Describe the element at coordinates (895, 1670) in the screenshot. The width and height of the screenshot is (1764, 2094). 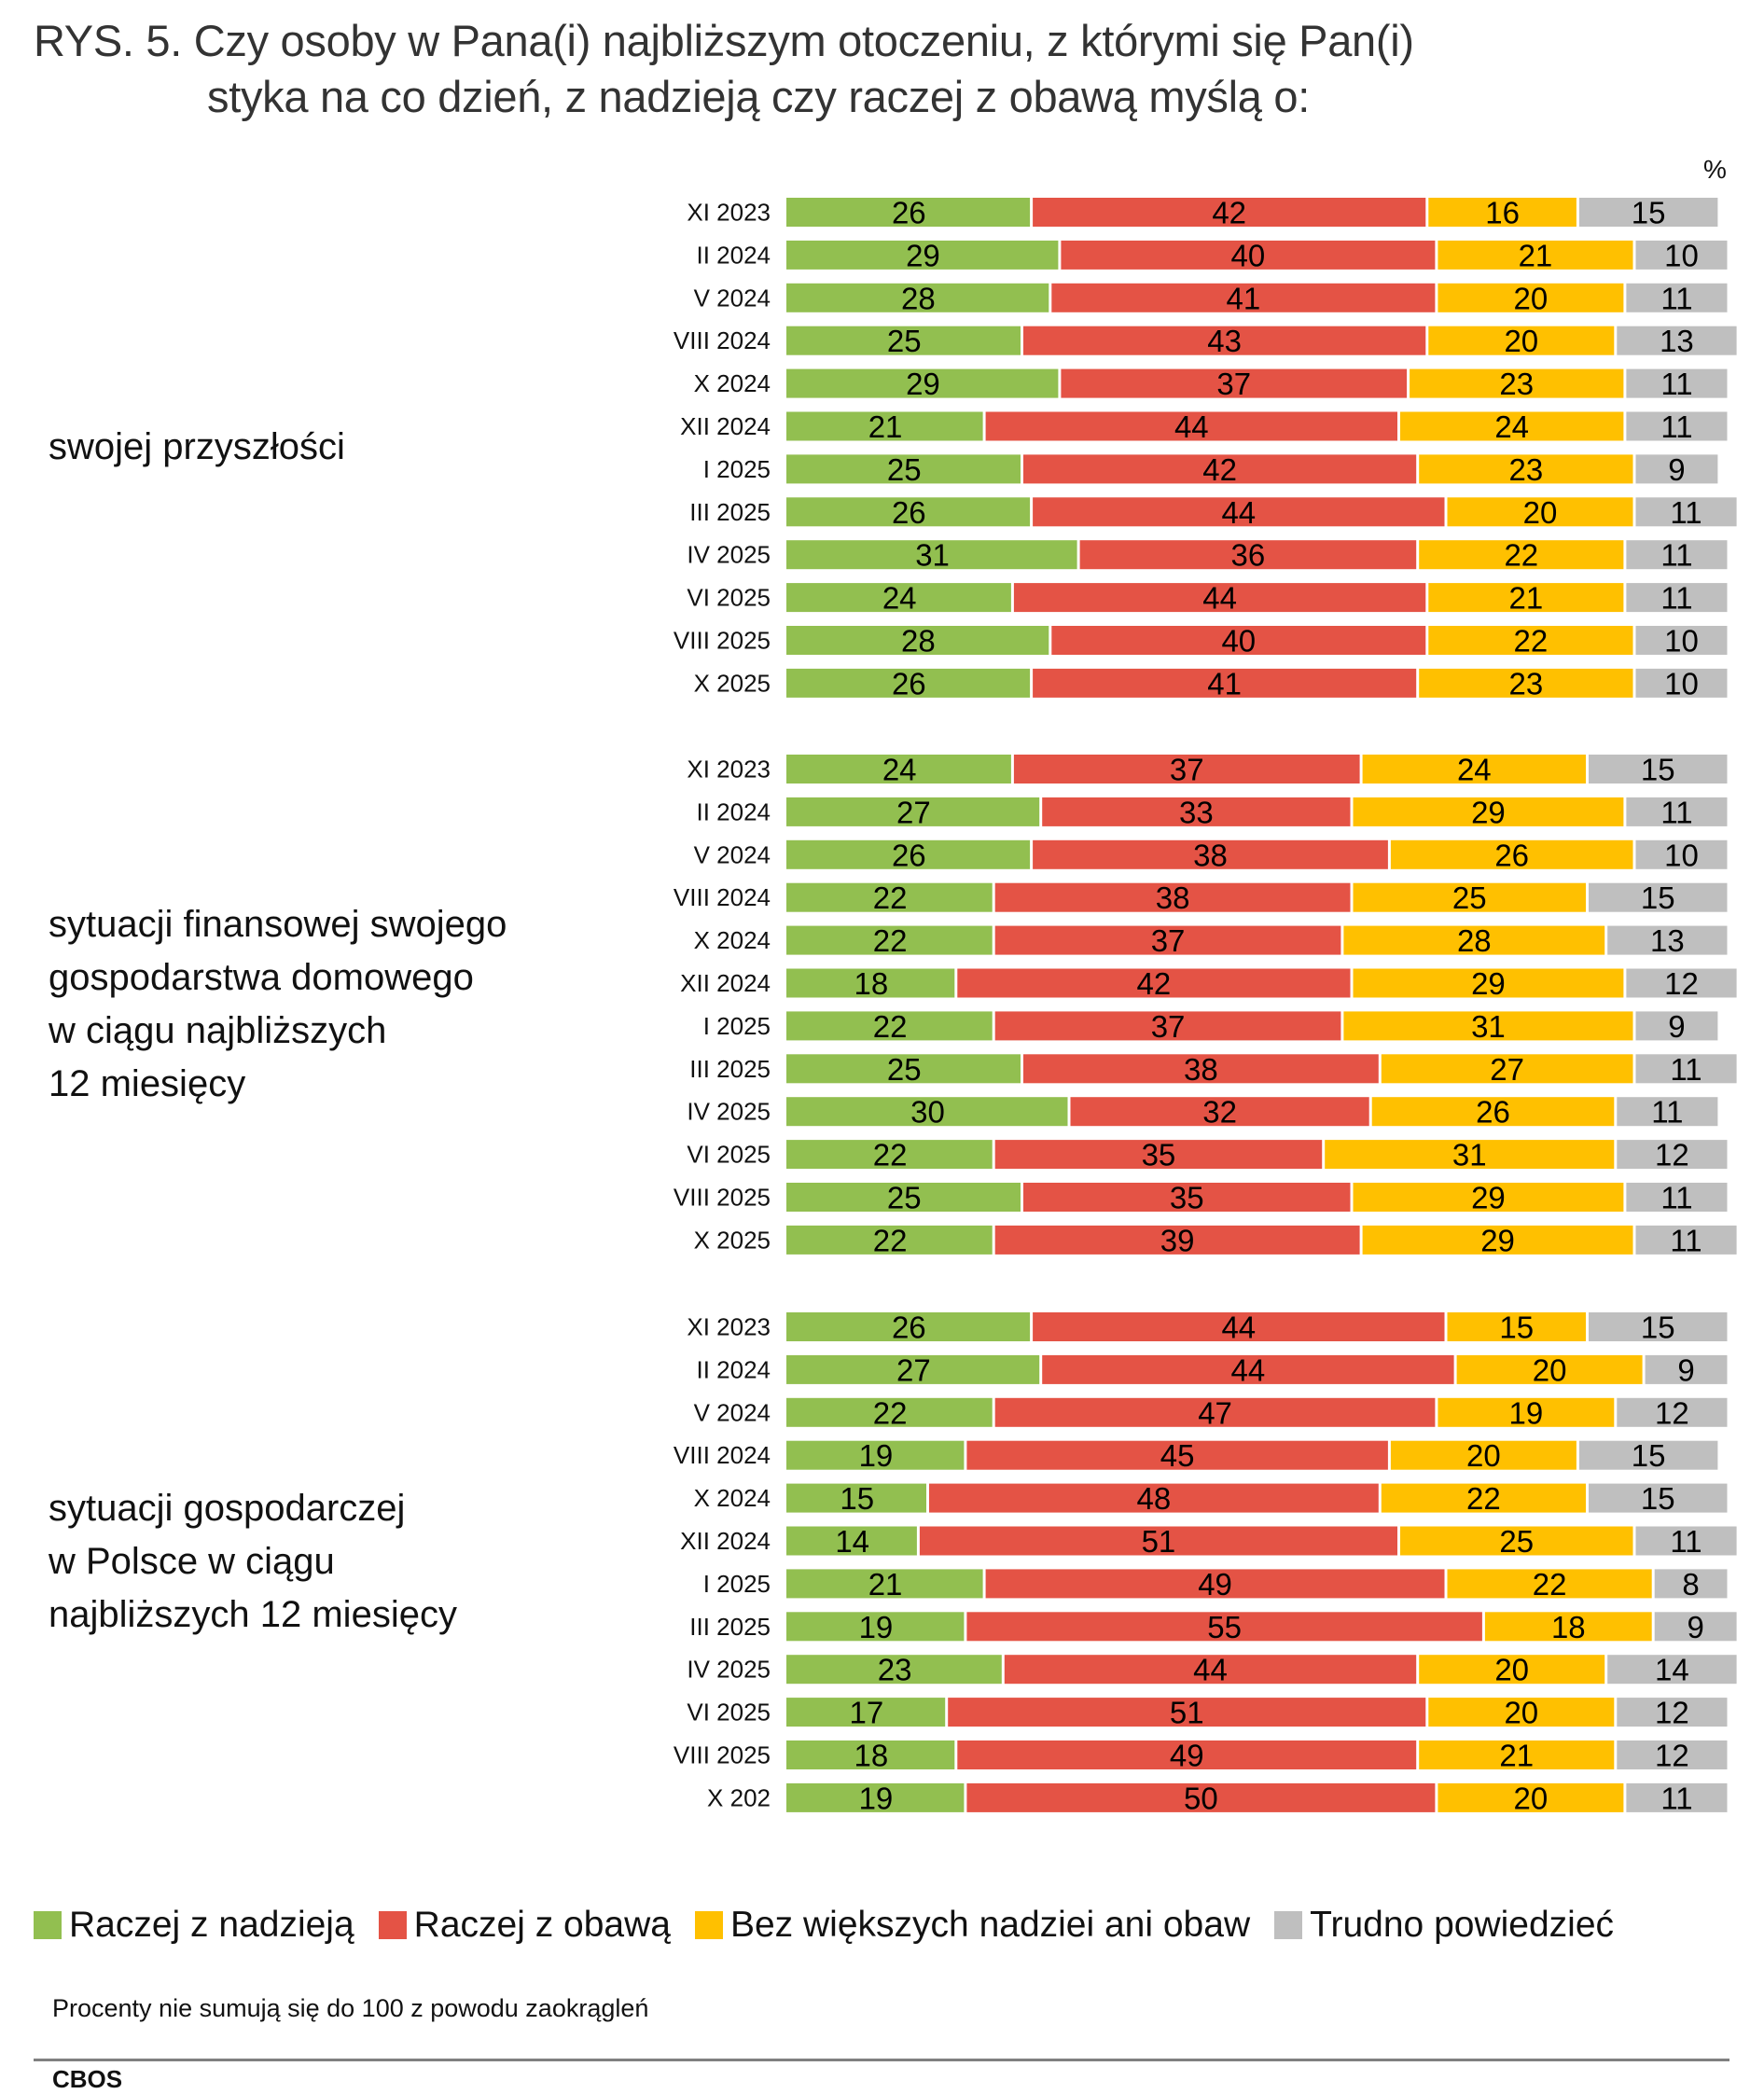
I see `data-label-hope: 23` at that location.